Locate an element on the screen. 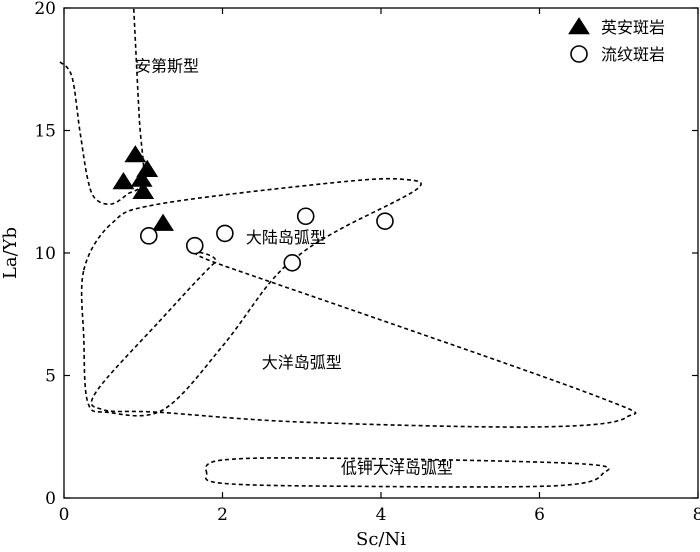 This screenshot has width=700, height=552. region-label-1: 大陆岛弧型 is located at coordinates (286, 237).